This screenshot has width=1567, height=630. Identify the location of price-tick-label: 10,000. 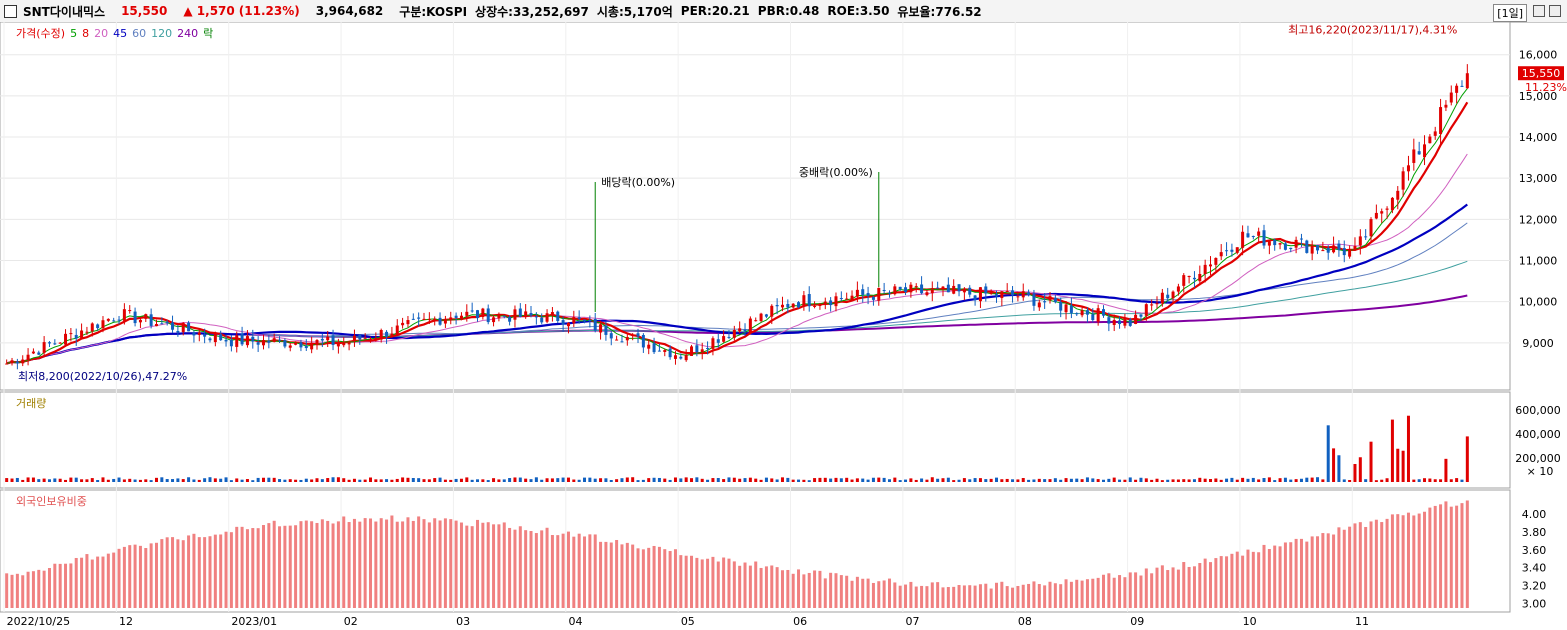
(1538, 302).